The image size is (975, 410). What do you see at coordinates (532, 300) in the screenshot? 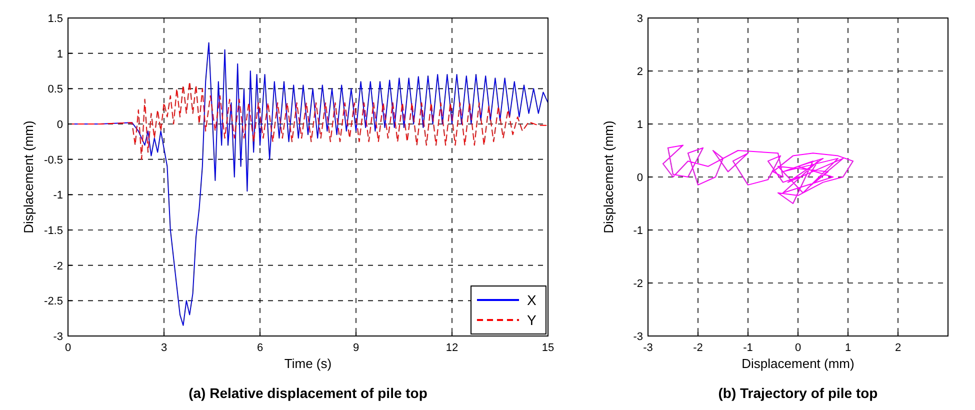
I see `legend-label: X` at bounding box center [532, 300].